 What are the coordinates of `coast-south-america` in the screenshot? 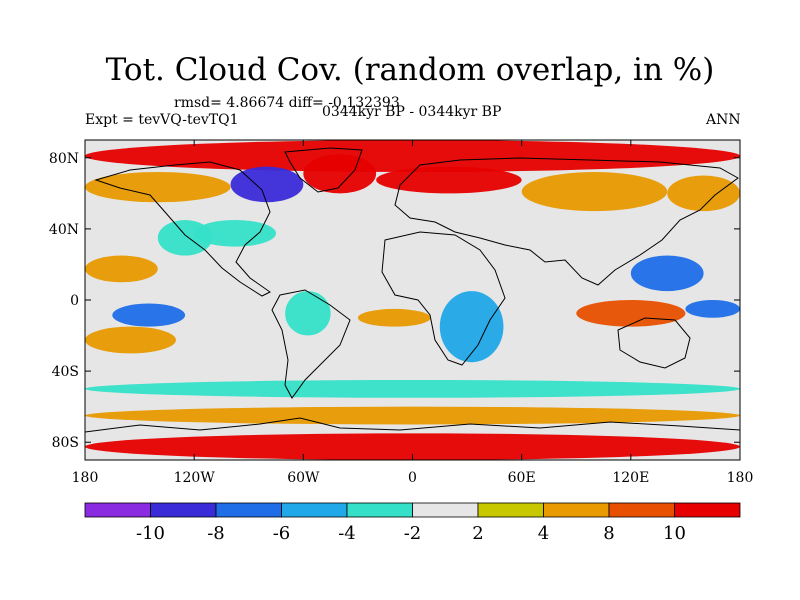 It's located at (311, 344).